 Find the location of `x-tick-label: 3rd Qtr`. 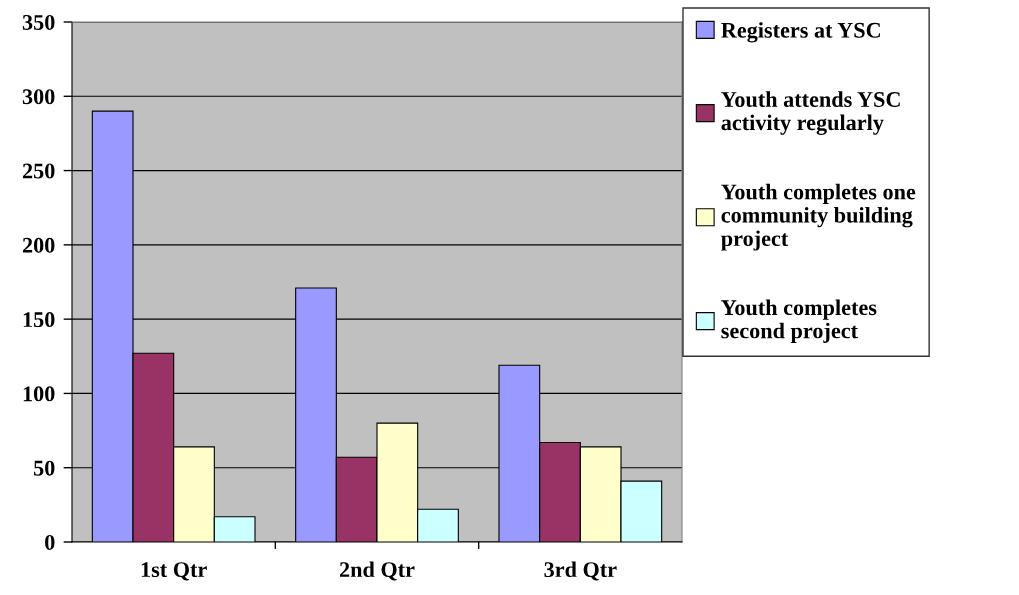

x-tick-label: 3rd Qtr is located at coordinates (580, 571).